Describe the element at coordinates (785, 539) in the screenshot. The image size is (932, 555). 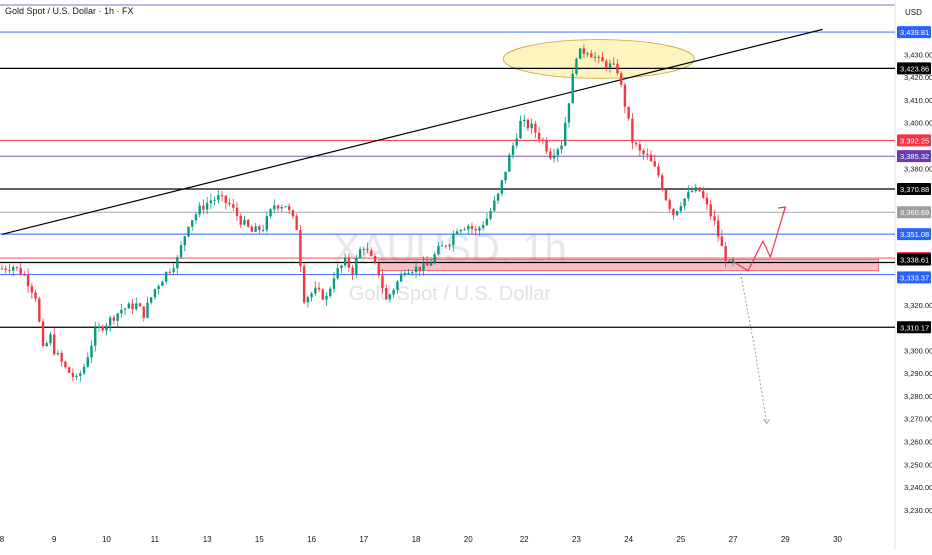
I see `x-tick-label: 29` at that location.